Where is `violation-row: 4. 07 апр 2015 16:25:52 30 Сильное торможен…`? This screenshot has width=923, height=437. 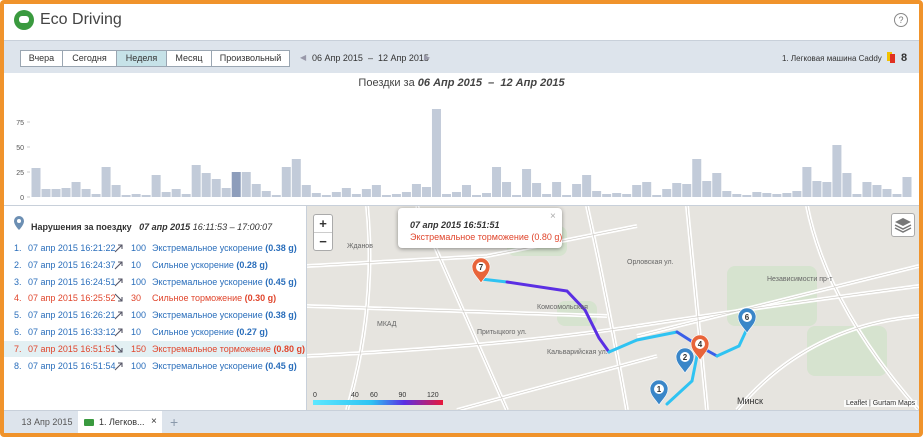
violation-row: 4. 07 апр 2015 16:25:52 30 Сильное торможен… is located at coordinates (155, 298).